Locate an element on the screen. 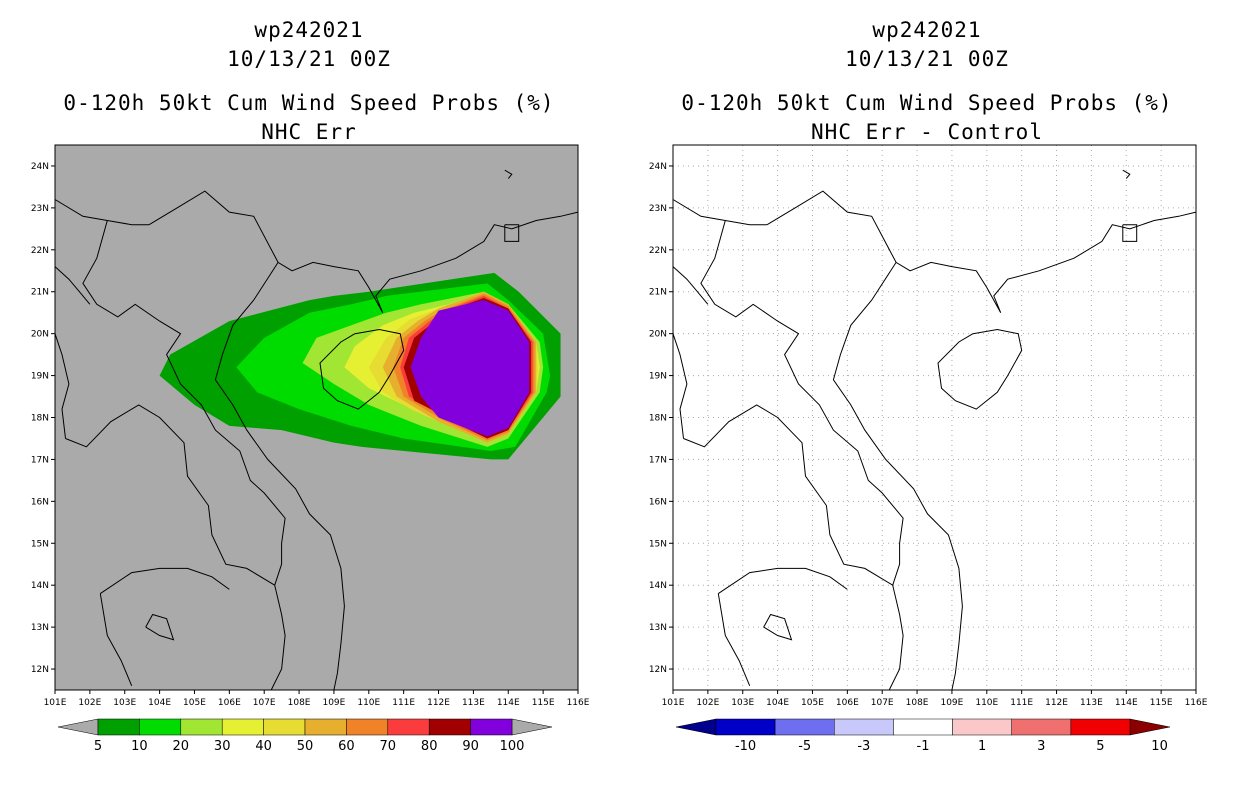 This screenshot has width=1236, height=800. colorbar-label: -10 is located at coordinates (745, 746).